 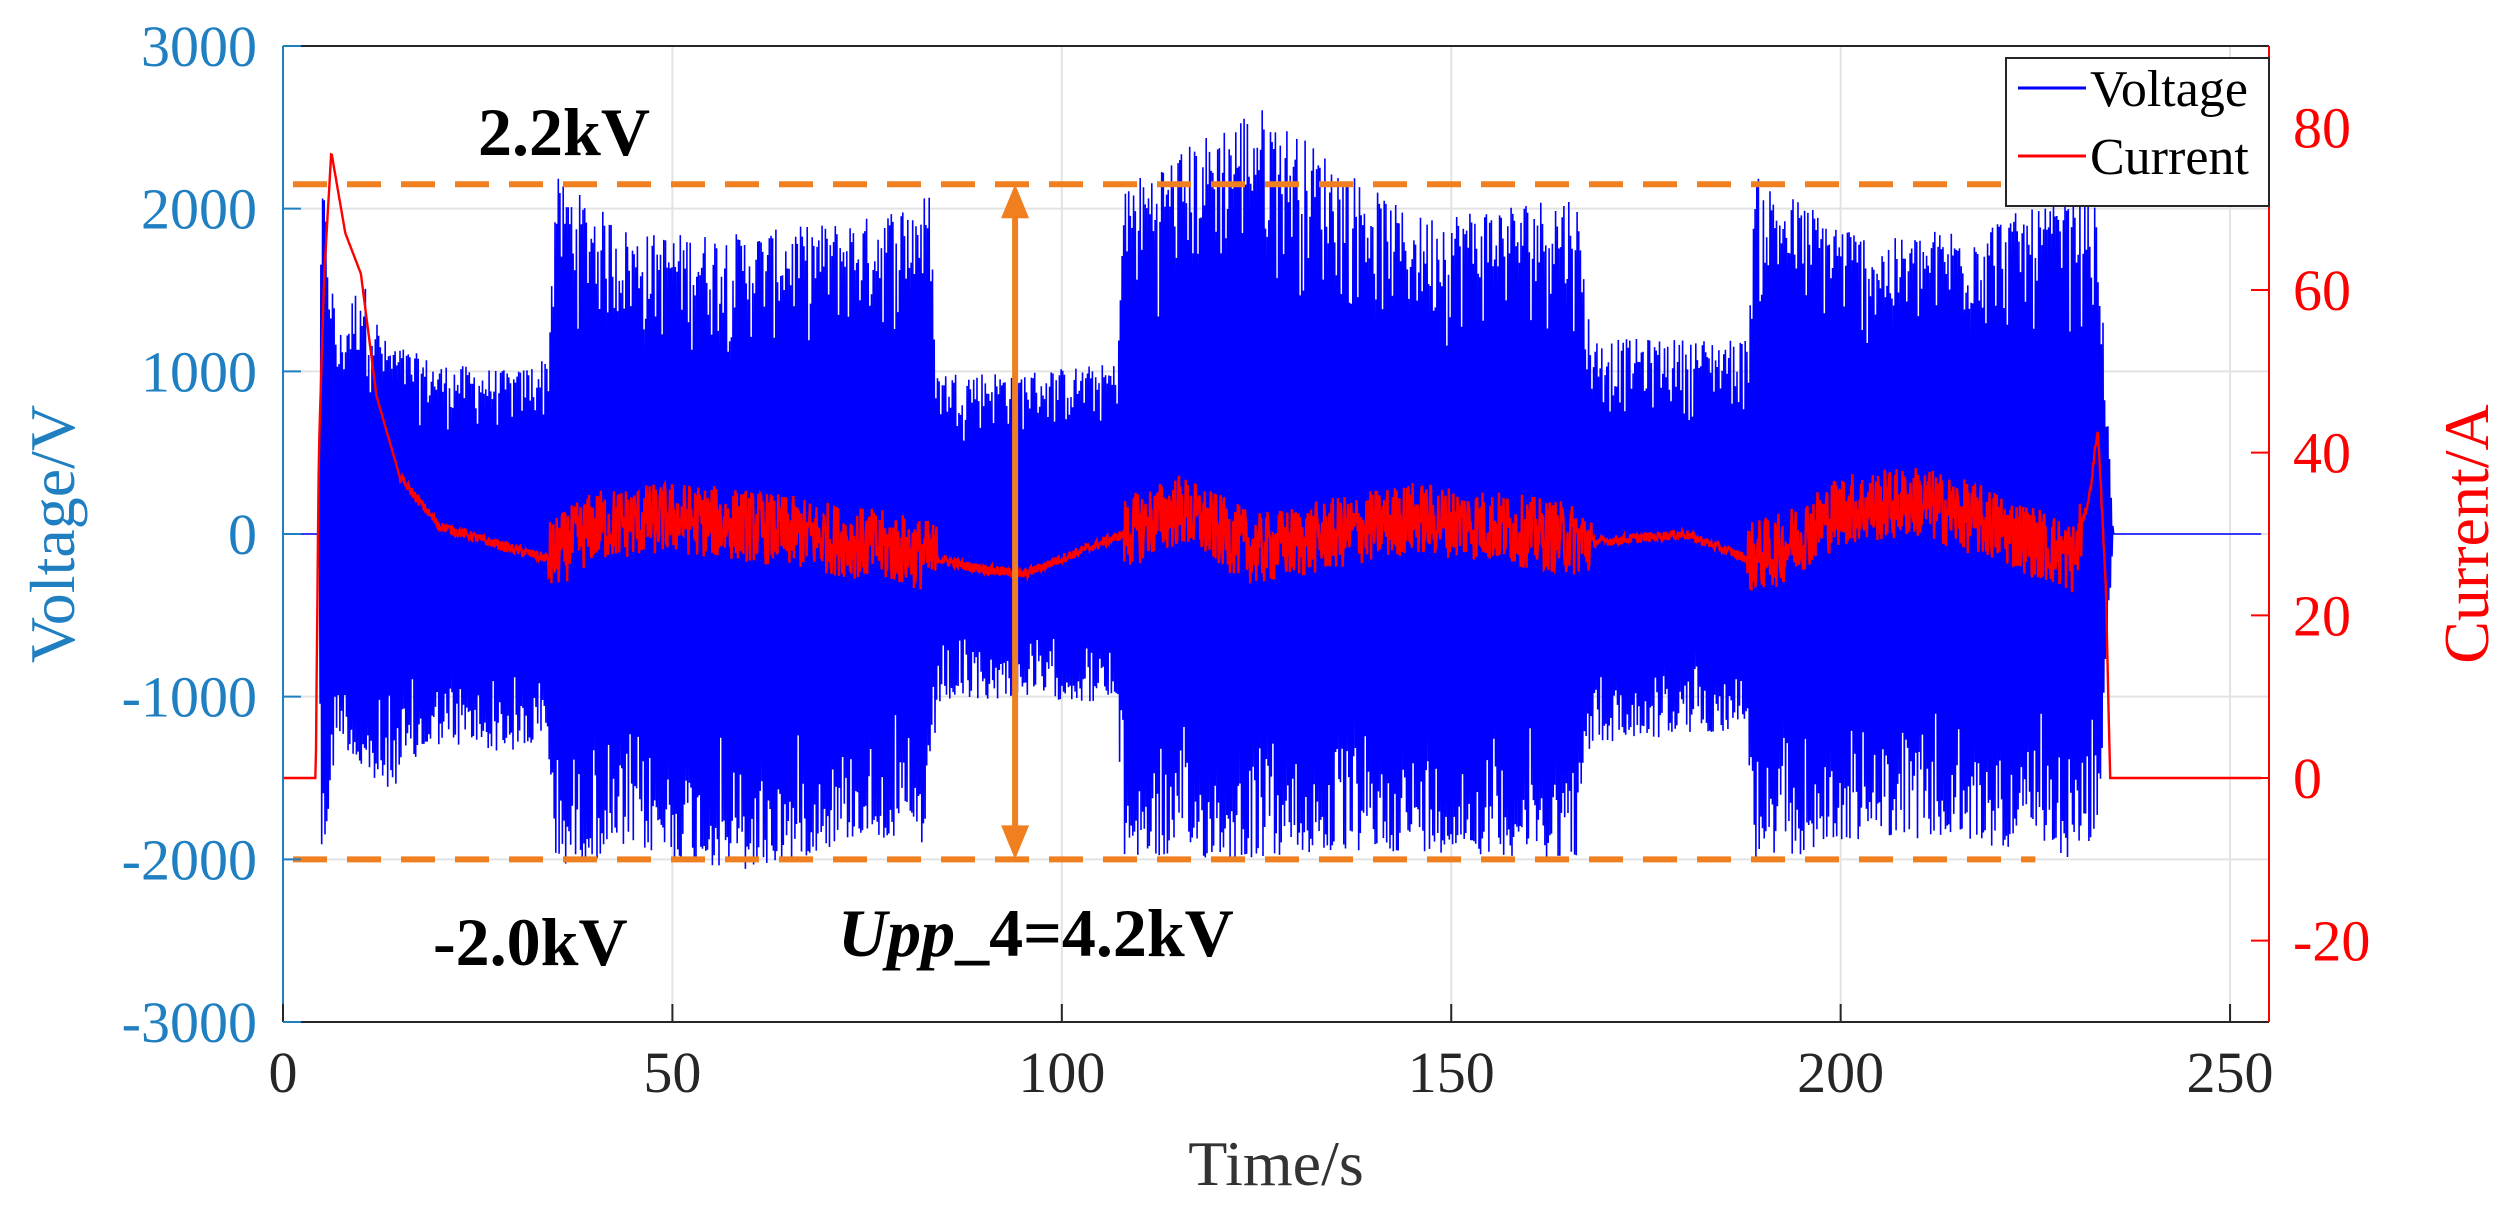 What do you see at coordinates (1061, 1072) in the screenshot?
I see `x-tick-label: 100` at bounding box center [1061, 1072].